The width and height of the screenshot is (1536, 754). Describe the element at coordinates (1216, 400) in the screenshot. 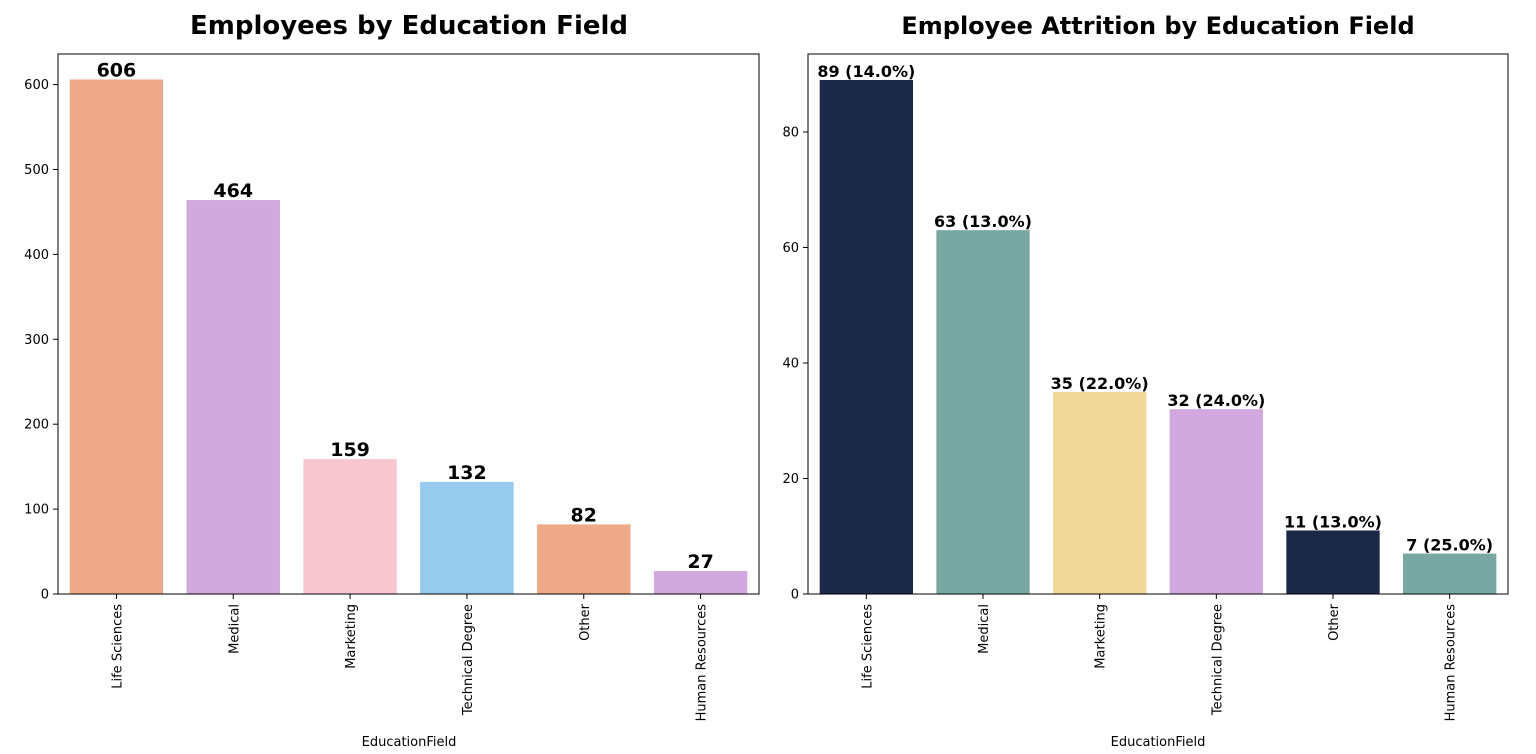

I see `bar-value-label: 32 (24.0%)` at that location.